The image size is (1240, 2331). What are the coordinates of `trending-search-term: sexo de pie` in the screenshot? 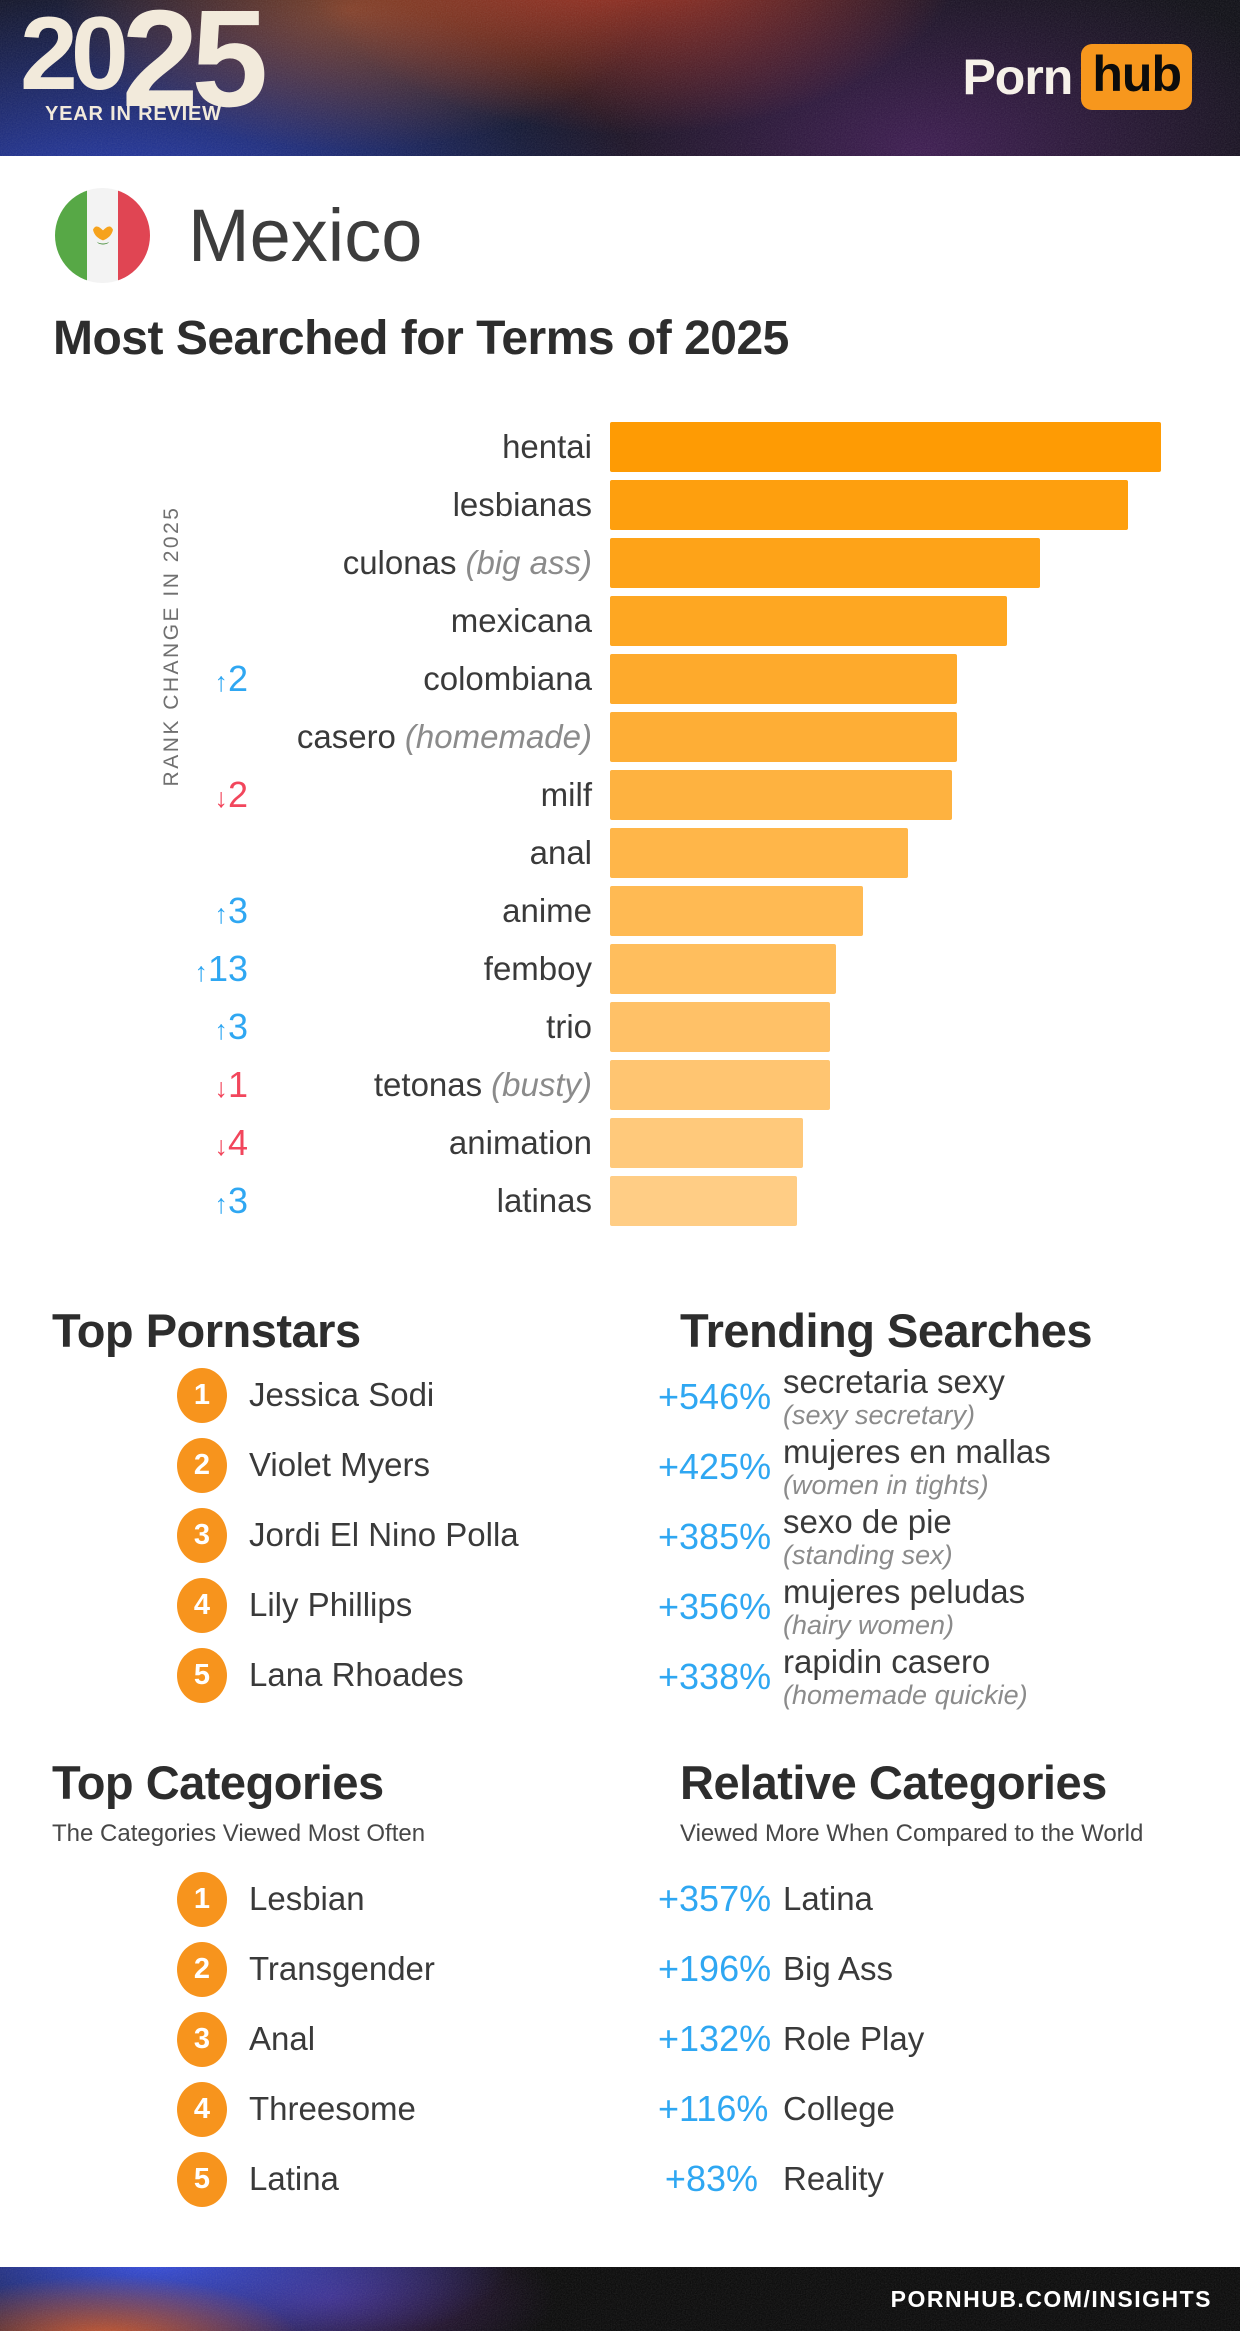 It's located at (867, 1521).